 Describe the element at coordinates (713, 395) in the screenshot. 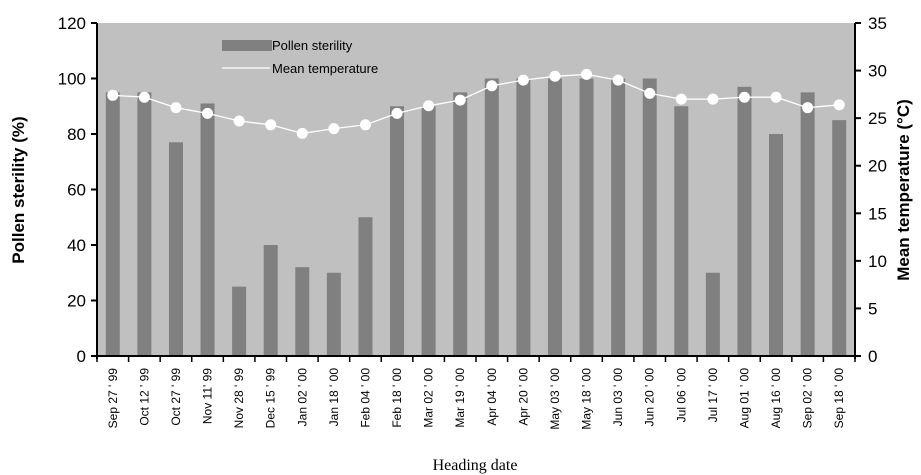

I see `x-category-label: Jul 17 ' 00` at that location.